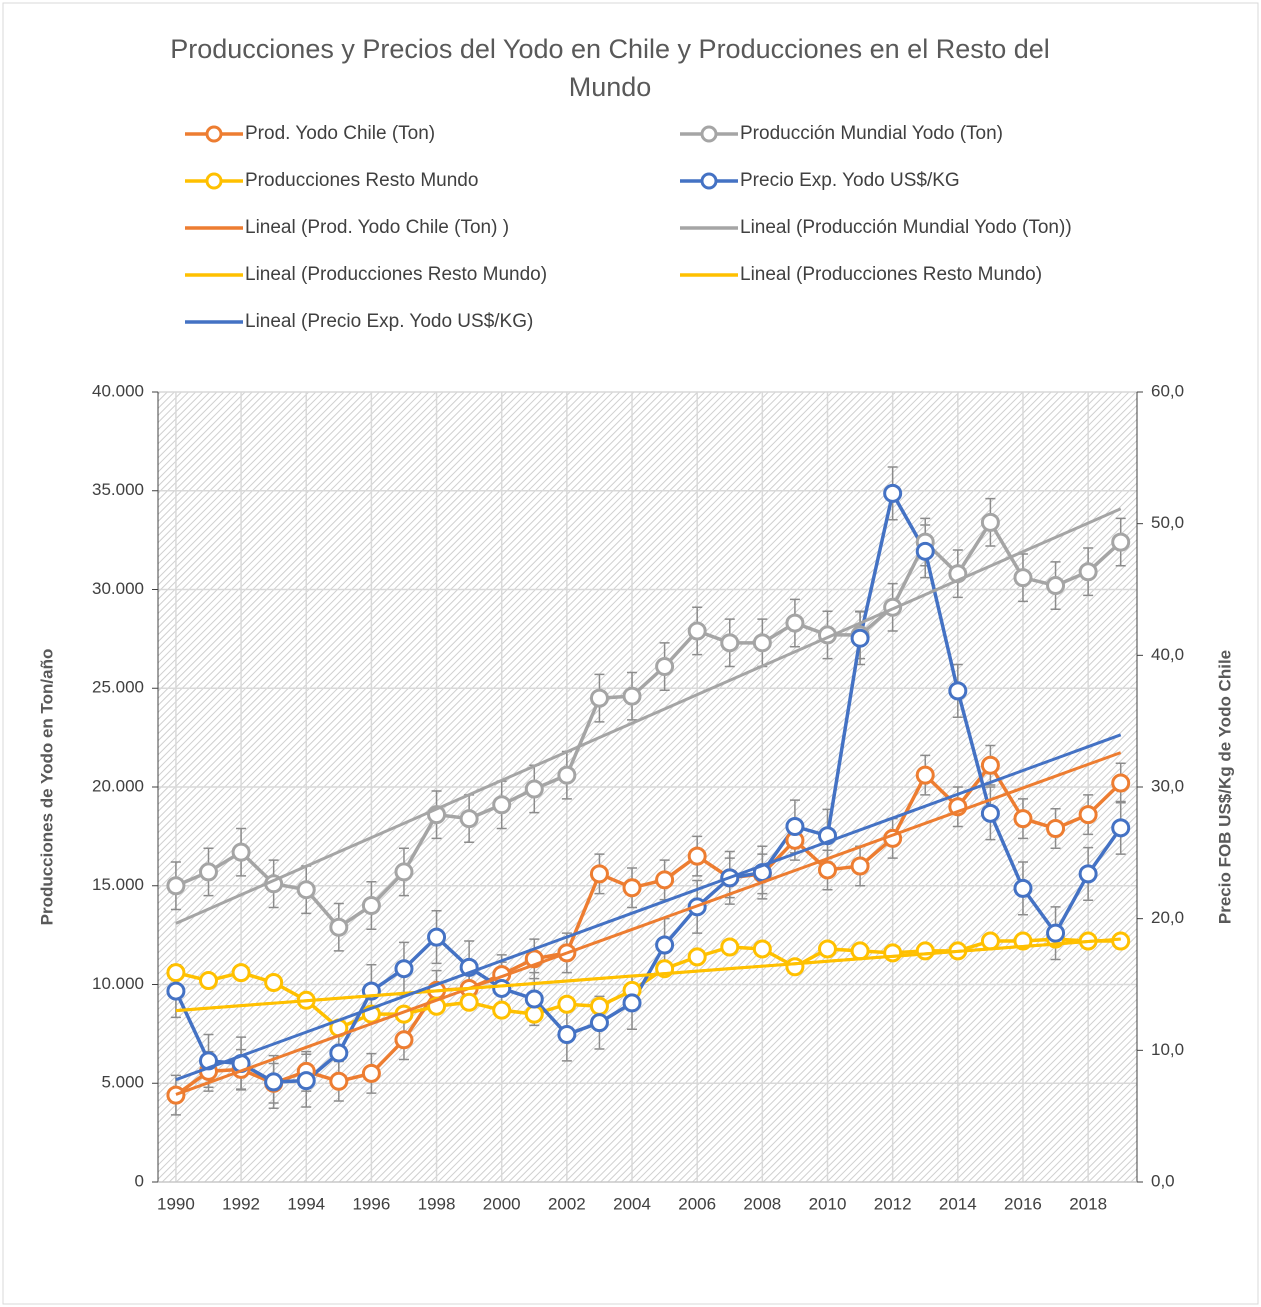 This screenshot has height=1307, width=1261. What do you see at coordinates (46, 787) in the screenshot?
I see `y-axis-title: Producciones de Yodo en Ton/año` at bounding box center [46, 787].